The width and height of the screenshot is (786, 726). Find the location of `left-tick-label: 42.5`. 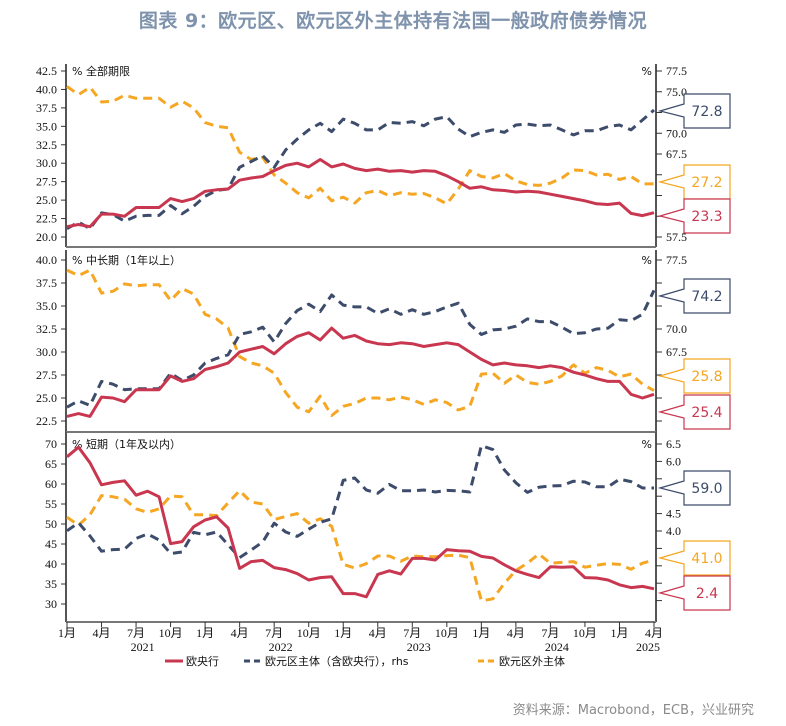

left-tick-label: 42.5 is located at coordinates (46, 71).